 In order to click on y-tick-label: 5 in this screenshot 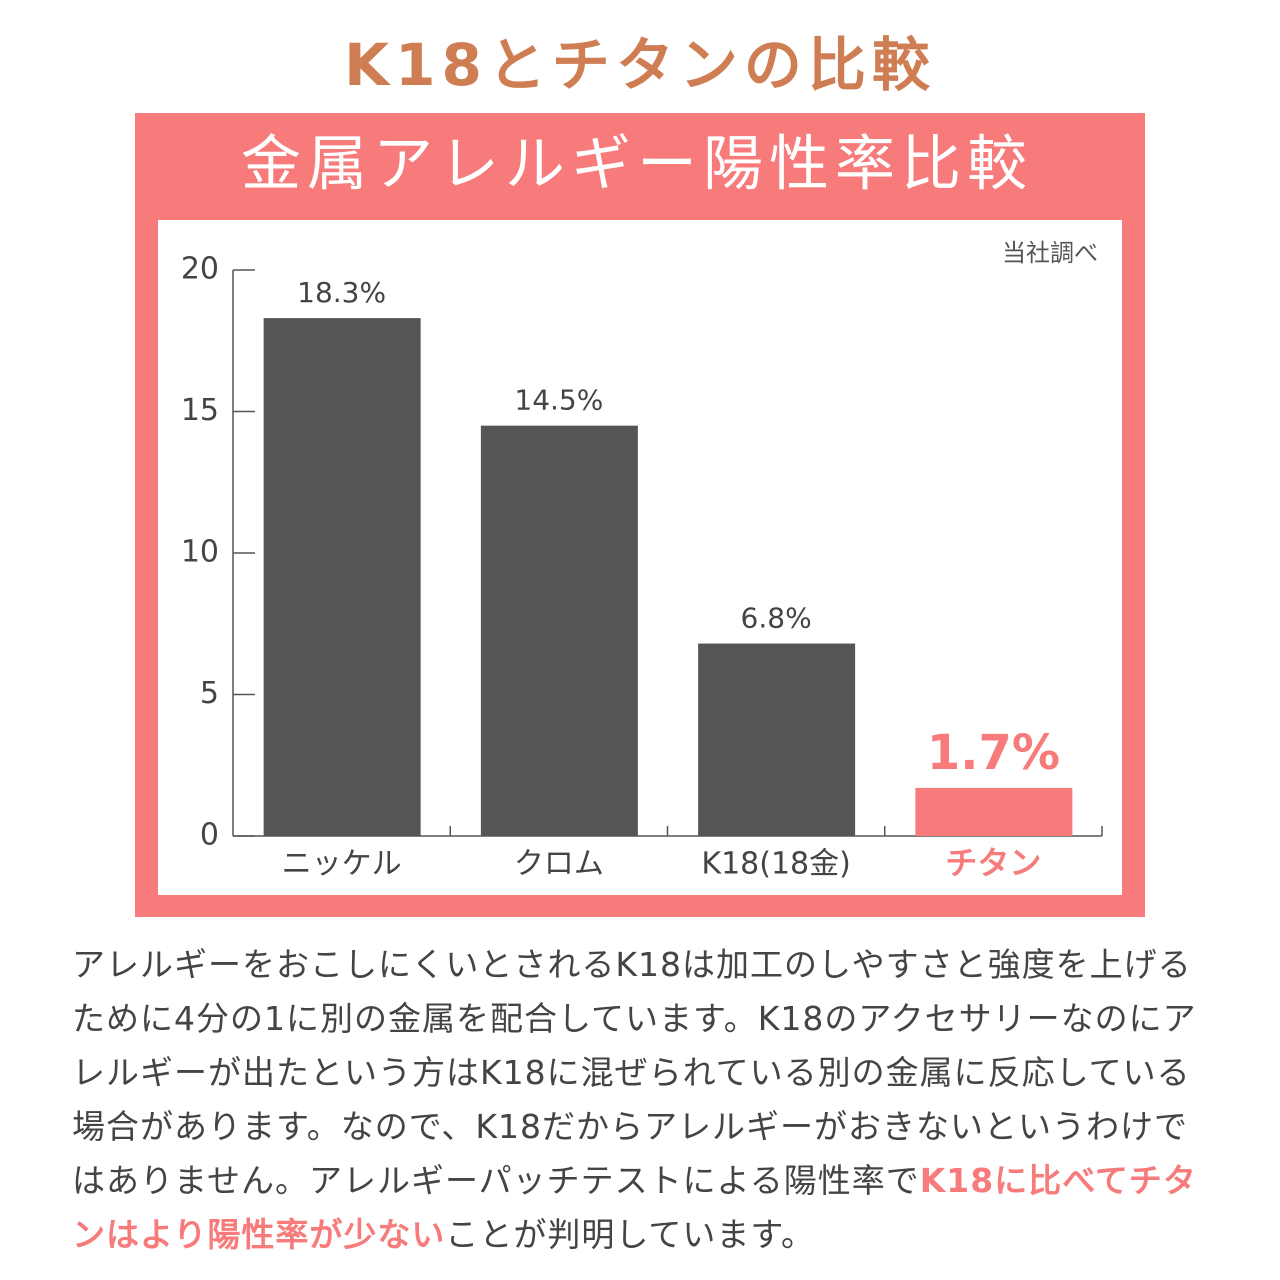, I will do `click(209, 693)`.